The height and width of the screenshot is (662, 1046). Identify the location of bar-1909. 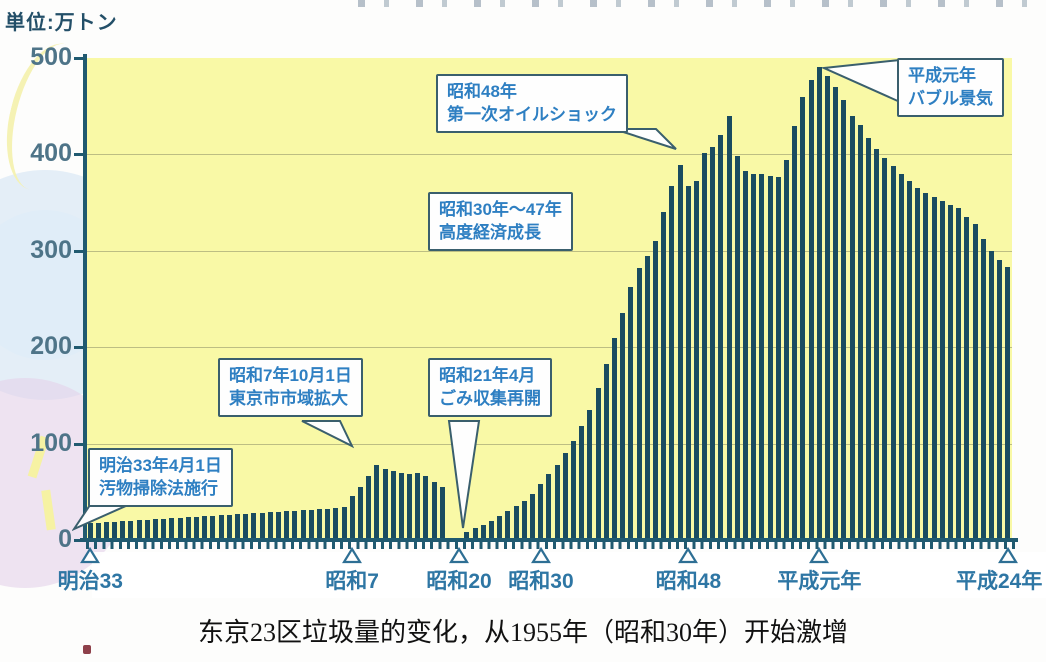
(164, 529).